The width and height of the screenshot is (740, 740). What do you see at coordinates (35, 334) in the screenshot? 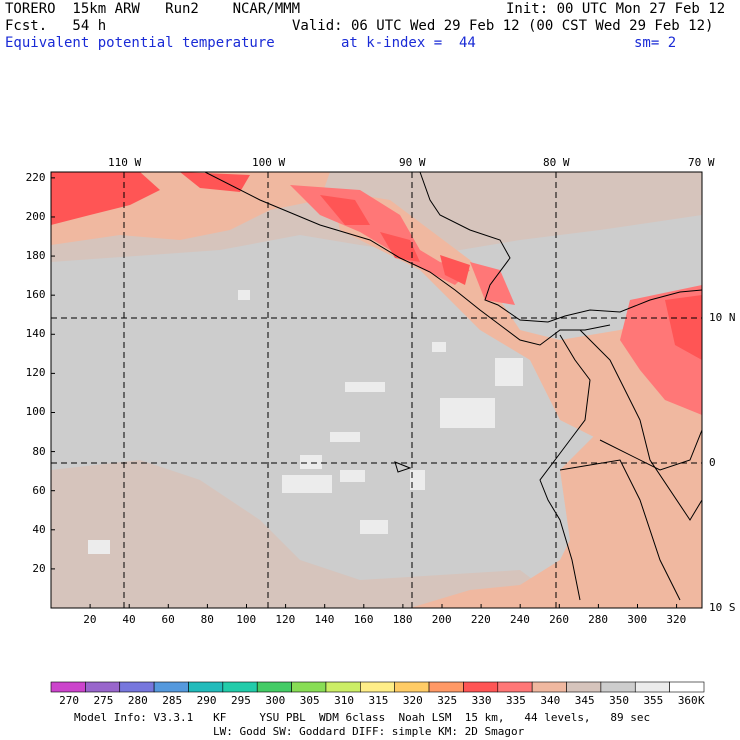
I see `y-tick-label: 140` at bounding box center [35, 334].